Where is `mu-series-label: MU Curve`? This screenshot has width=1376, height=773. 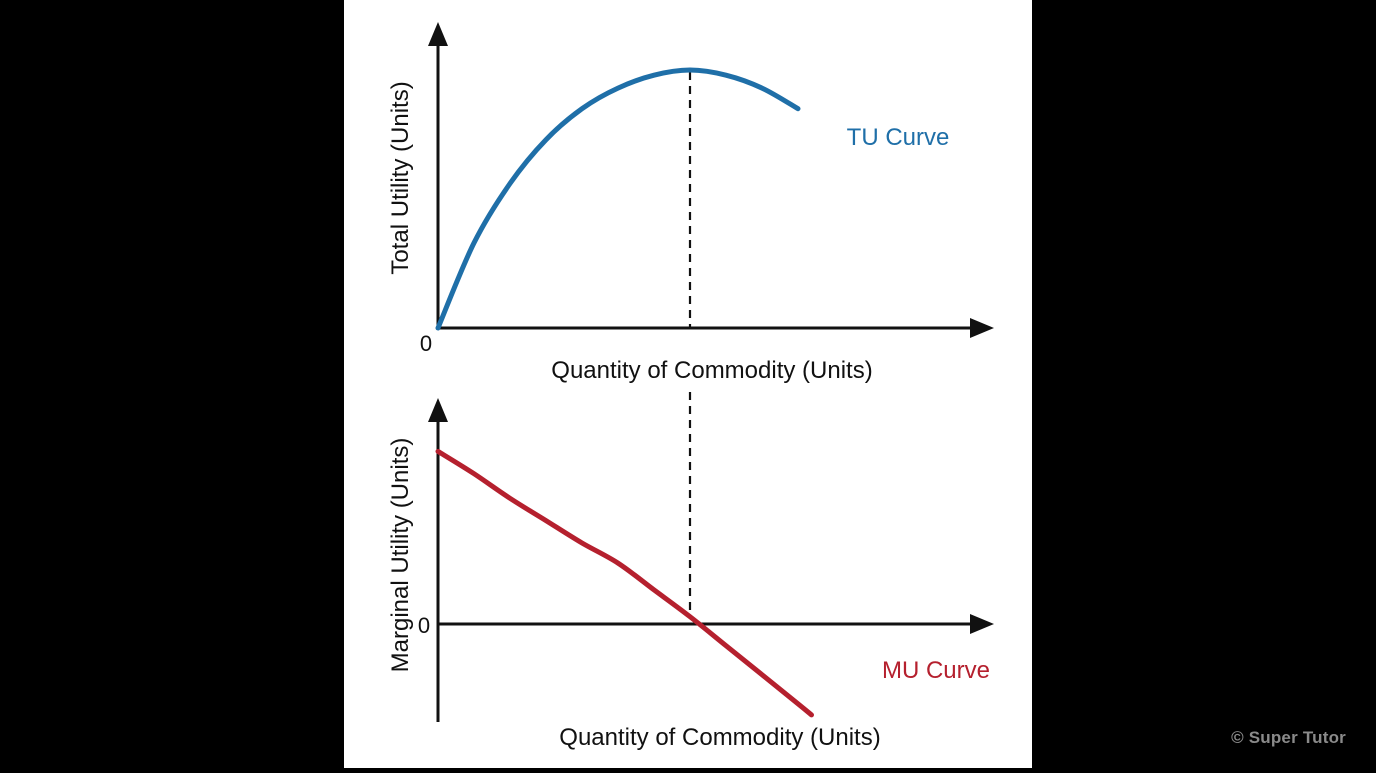 mu-series-label: MU Curve is located at coordinates (936, 670).